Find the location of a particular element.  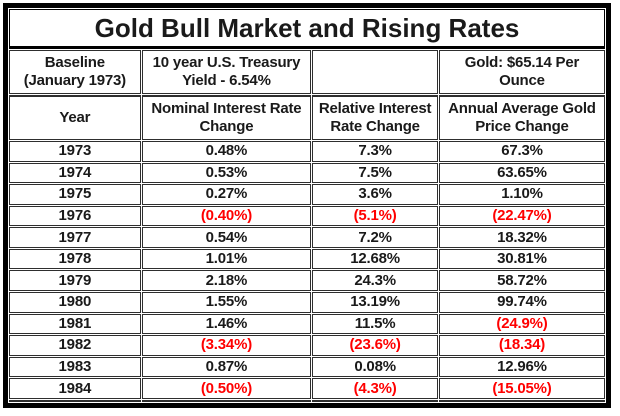

title-row: Gold Bull Market and Rising Rates is located at coordinates (307, 29).